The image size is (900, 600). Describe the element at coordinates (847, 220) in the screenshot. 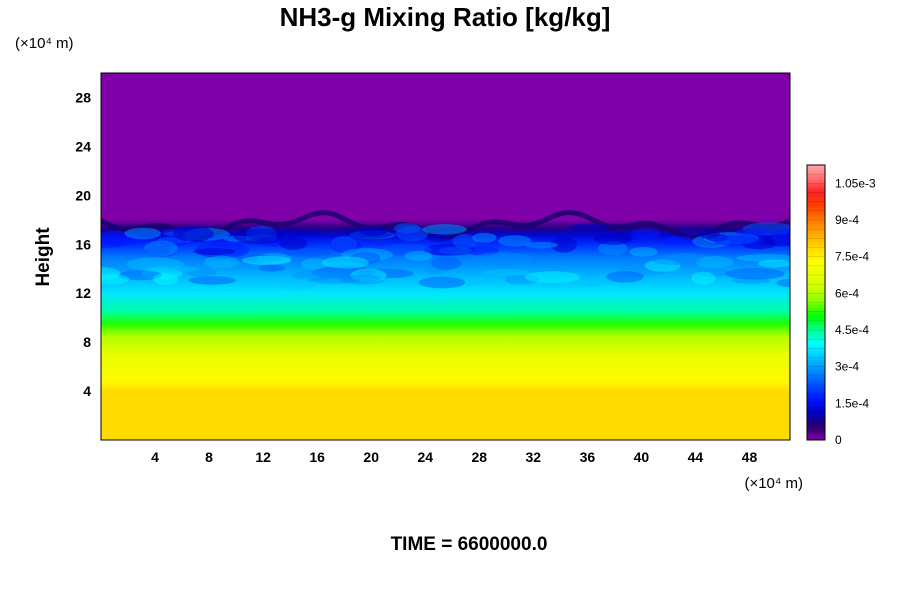

I see `colorbar-tick-label: 9e-4` at that location.